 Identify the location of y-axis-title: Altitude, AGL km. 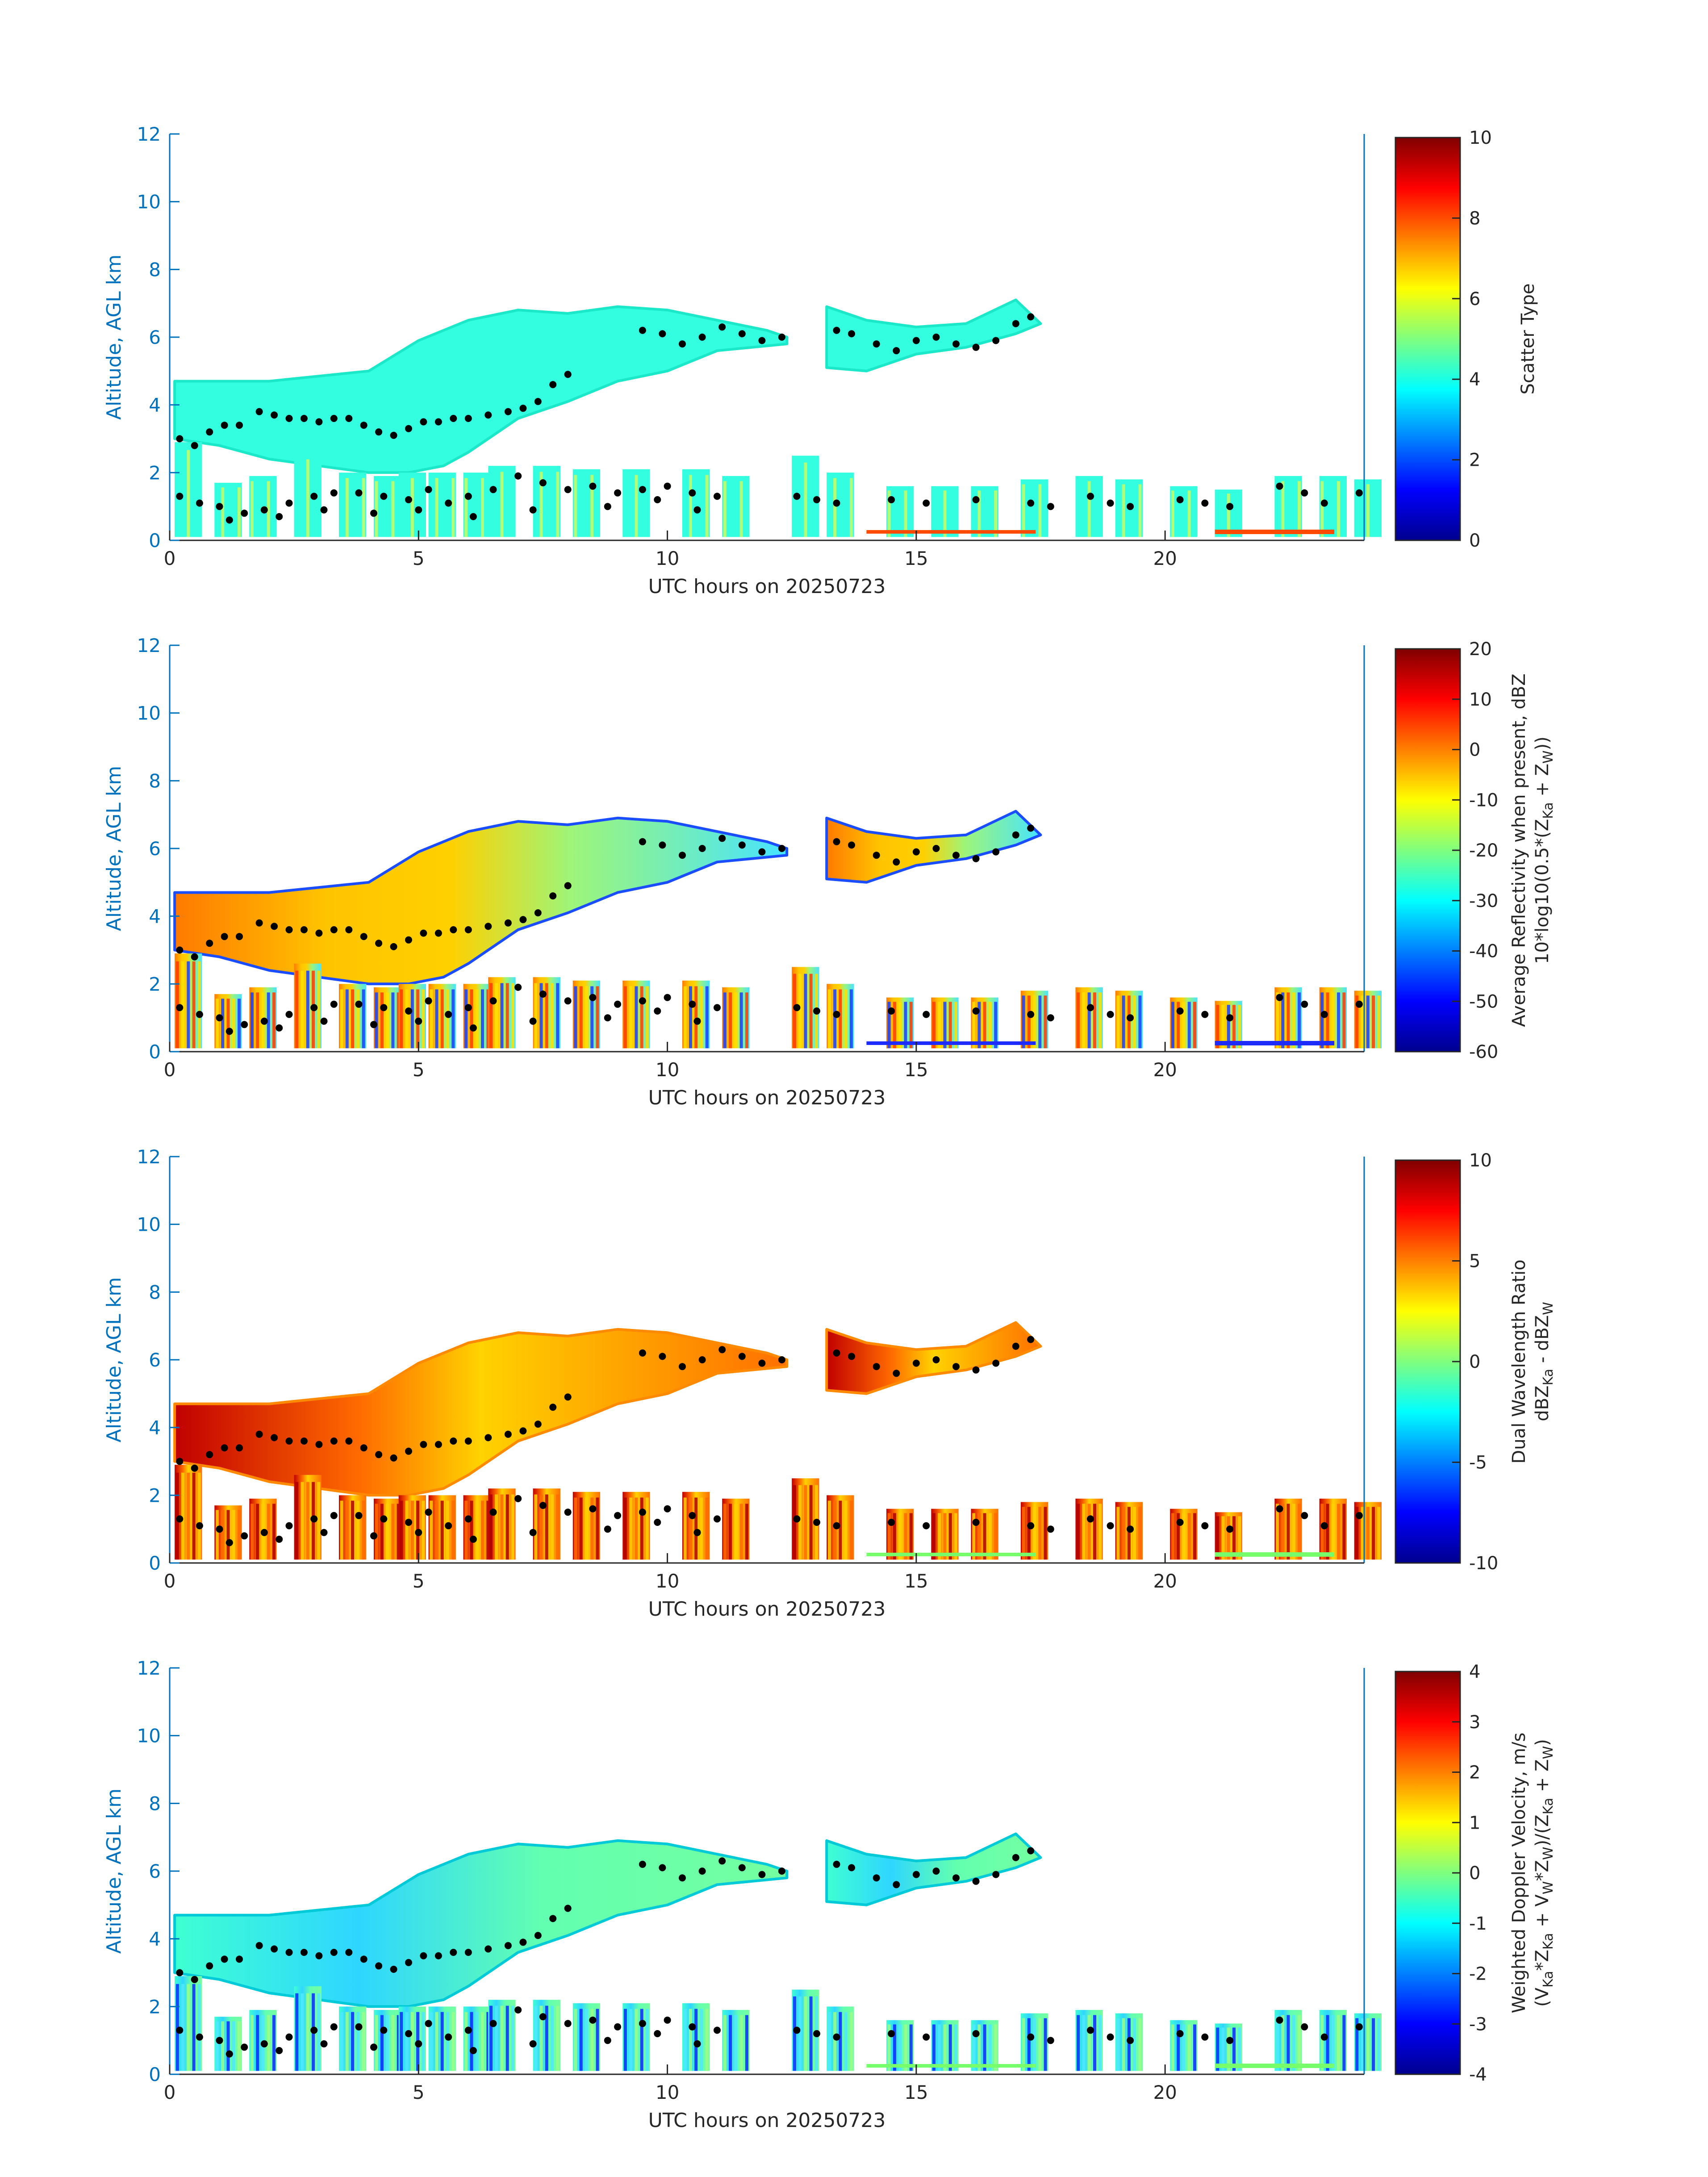
(114, 848).